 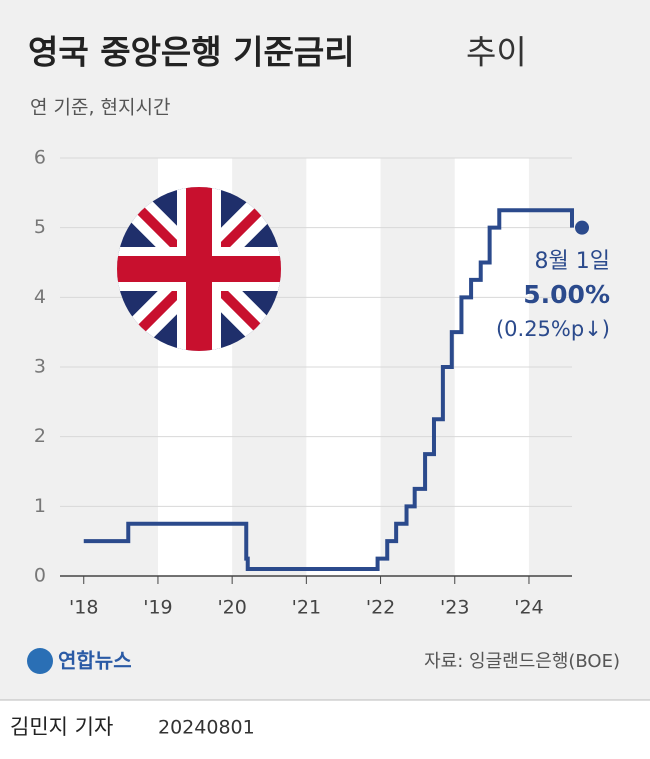 I want to click on chart-title: 영국 중앙은행 기준금리, so click(x=191, y=52).